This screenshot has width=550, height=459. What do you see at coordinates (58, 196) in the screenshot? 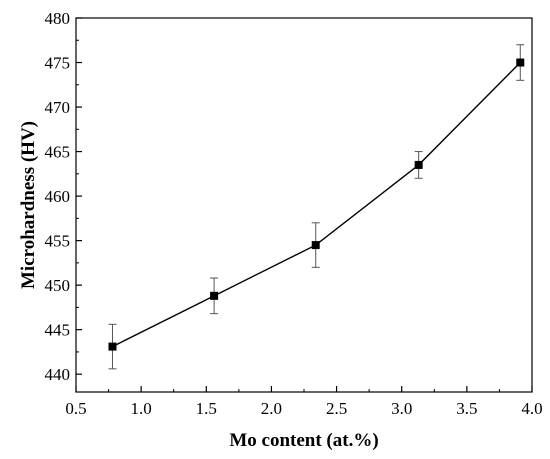
I see `y-tick-label: 460` at bounding box center [58, 196].